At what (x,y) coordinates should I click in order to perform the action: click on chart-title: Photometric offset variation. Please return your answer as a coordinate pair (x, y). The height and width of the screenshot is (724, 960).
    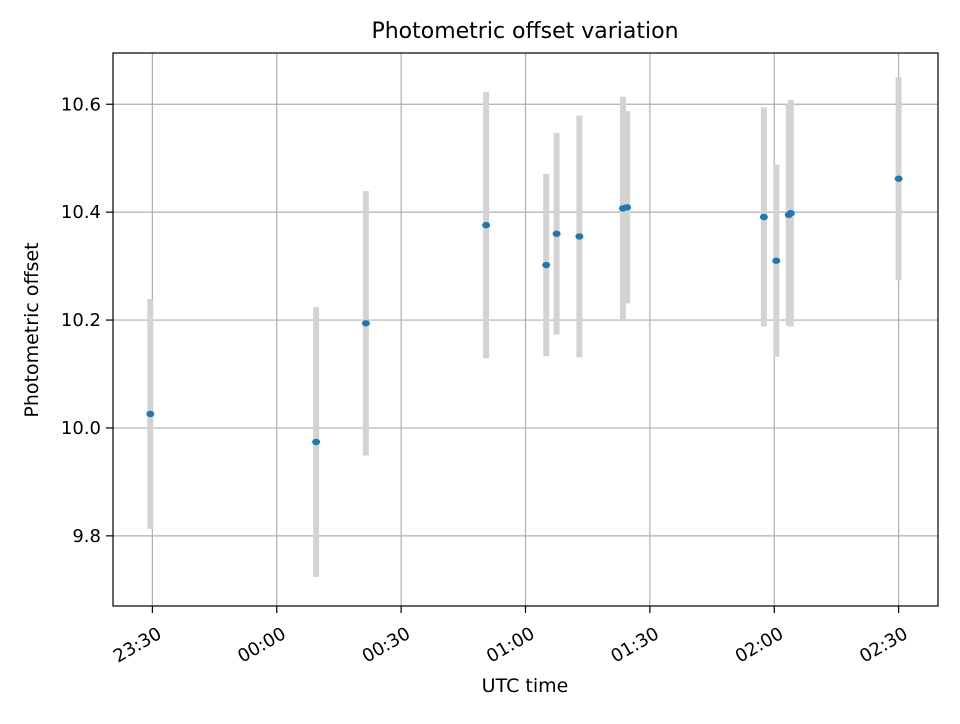
    Looking at the image, I should click on (524, 31).